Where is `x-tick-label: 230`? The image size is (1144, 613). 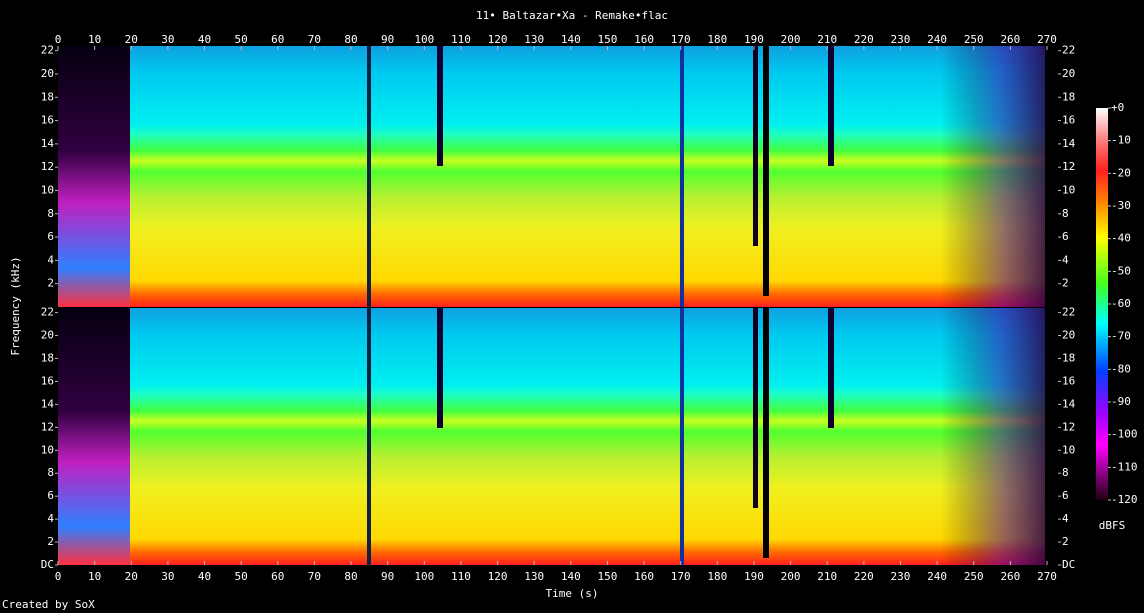 x-tick-label: 230 is located at coordinates (901, 39).